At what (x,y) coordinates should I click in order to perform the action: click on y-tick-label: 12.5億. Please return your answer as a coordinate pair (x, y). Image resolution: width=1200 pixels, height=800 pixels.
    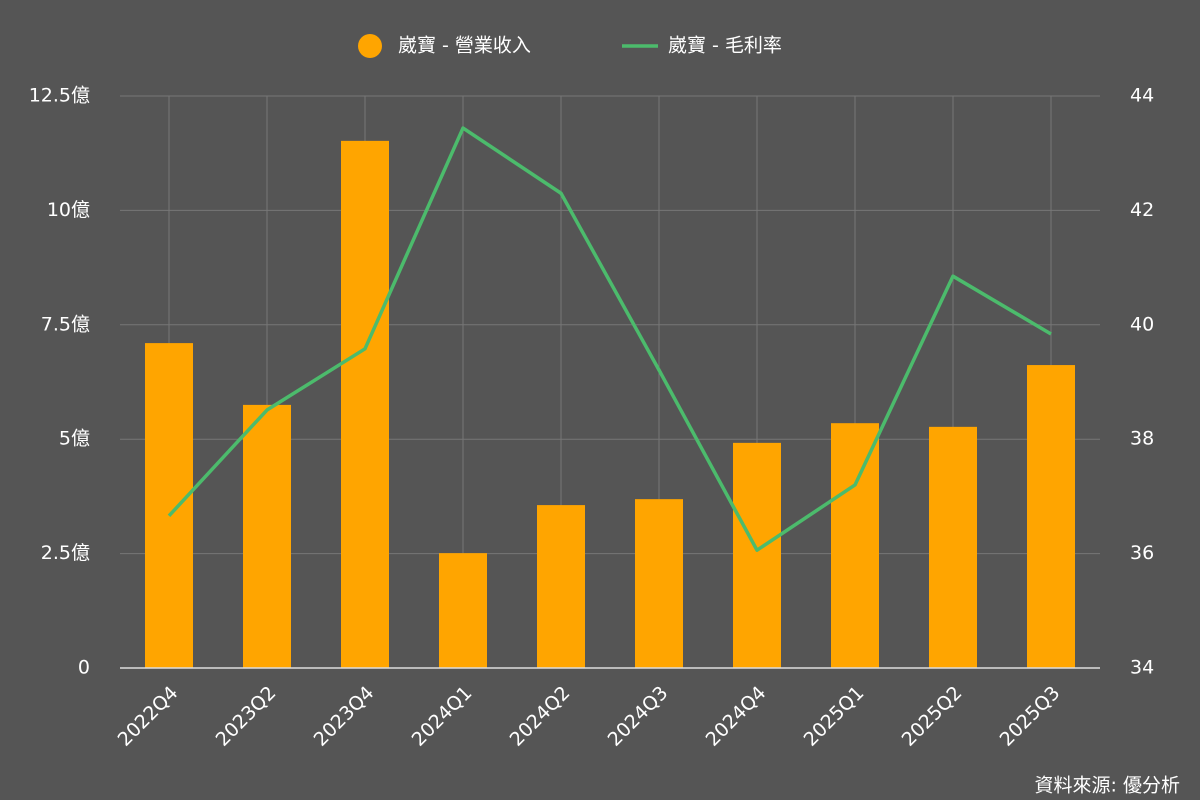
    Looking at the image, I should click on (59, 96).